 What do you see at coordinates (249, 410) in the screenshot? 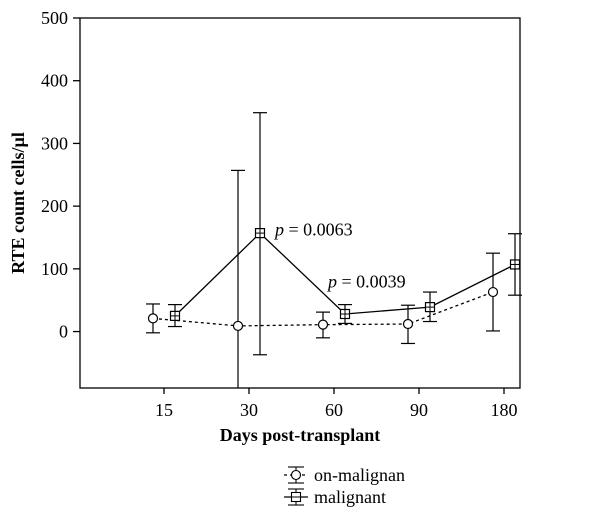
I see `x-tick-label: 30` at bounding box center [249, 410].